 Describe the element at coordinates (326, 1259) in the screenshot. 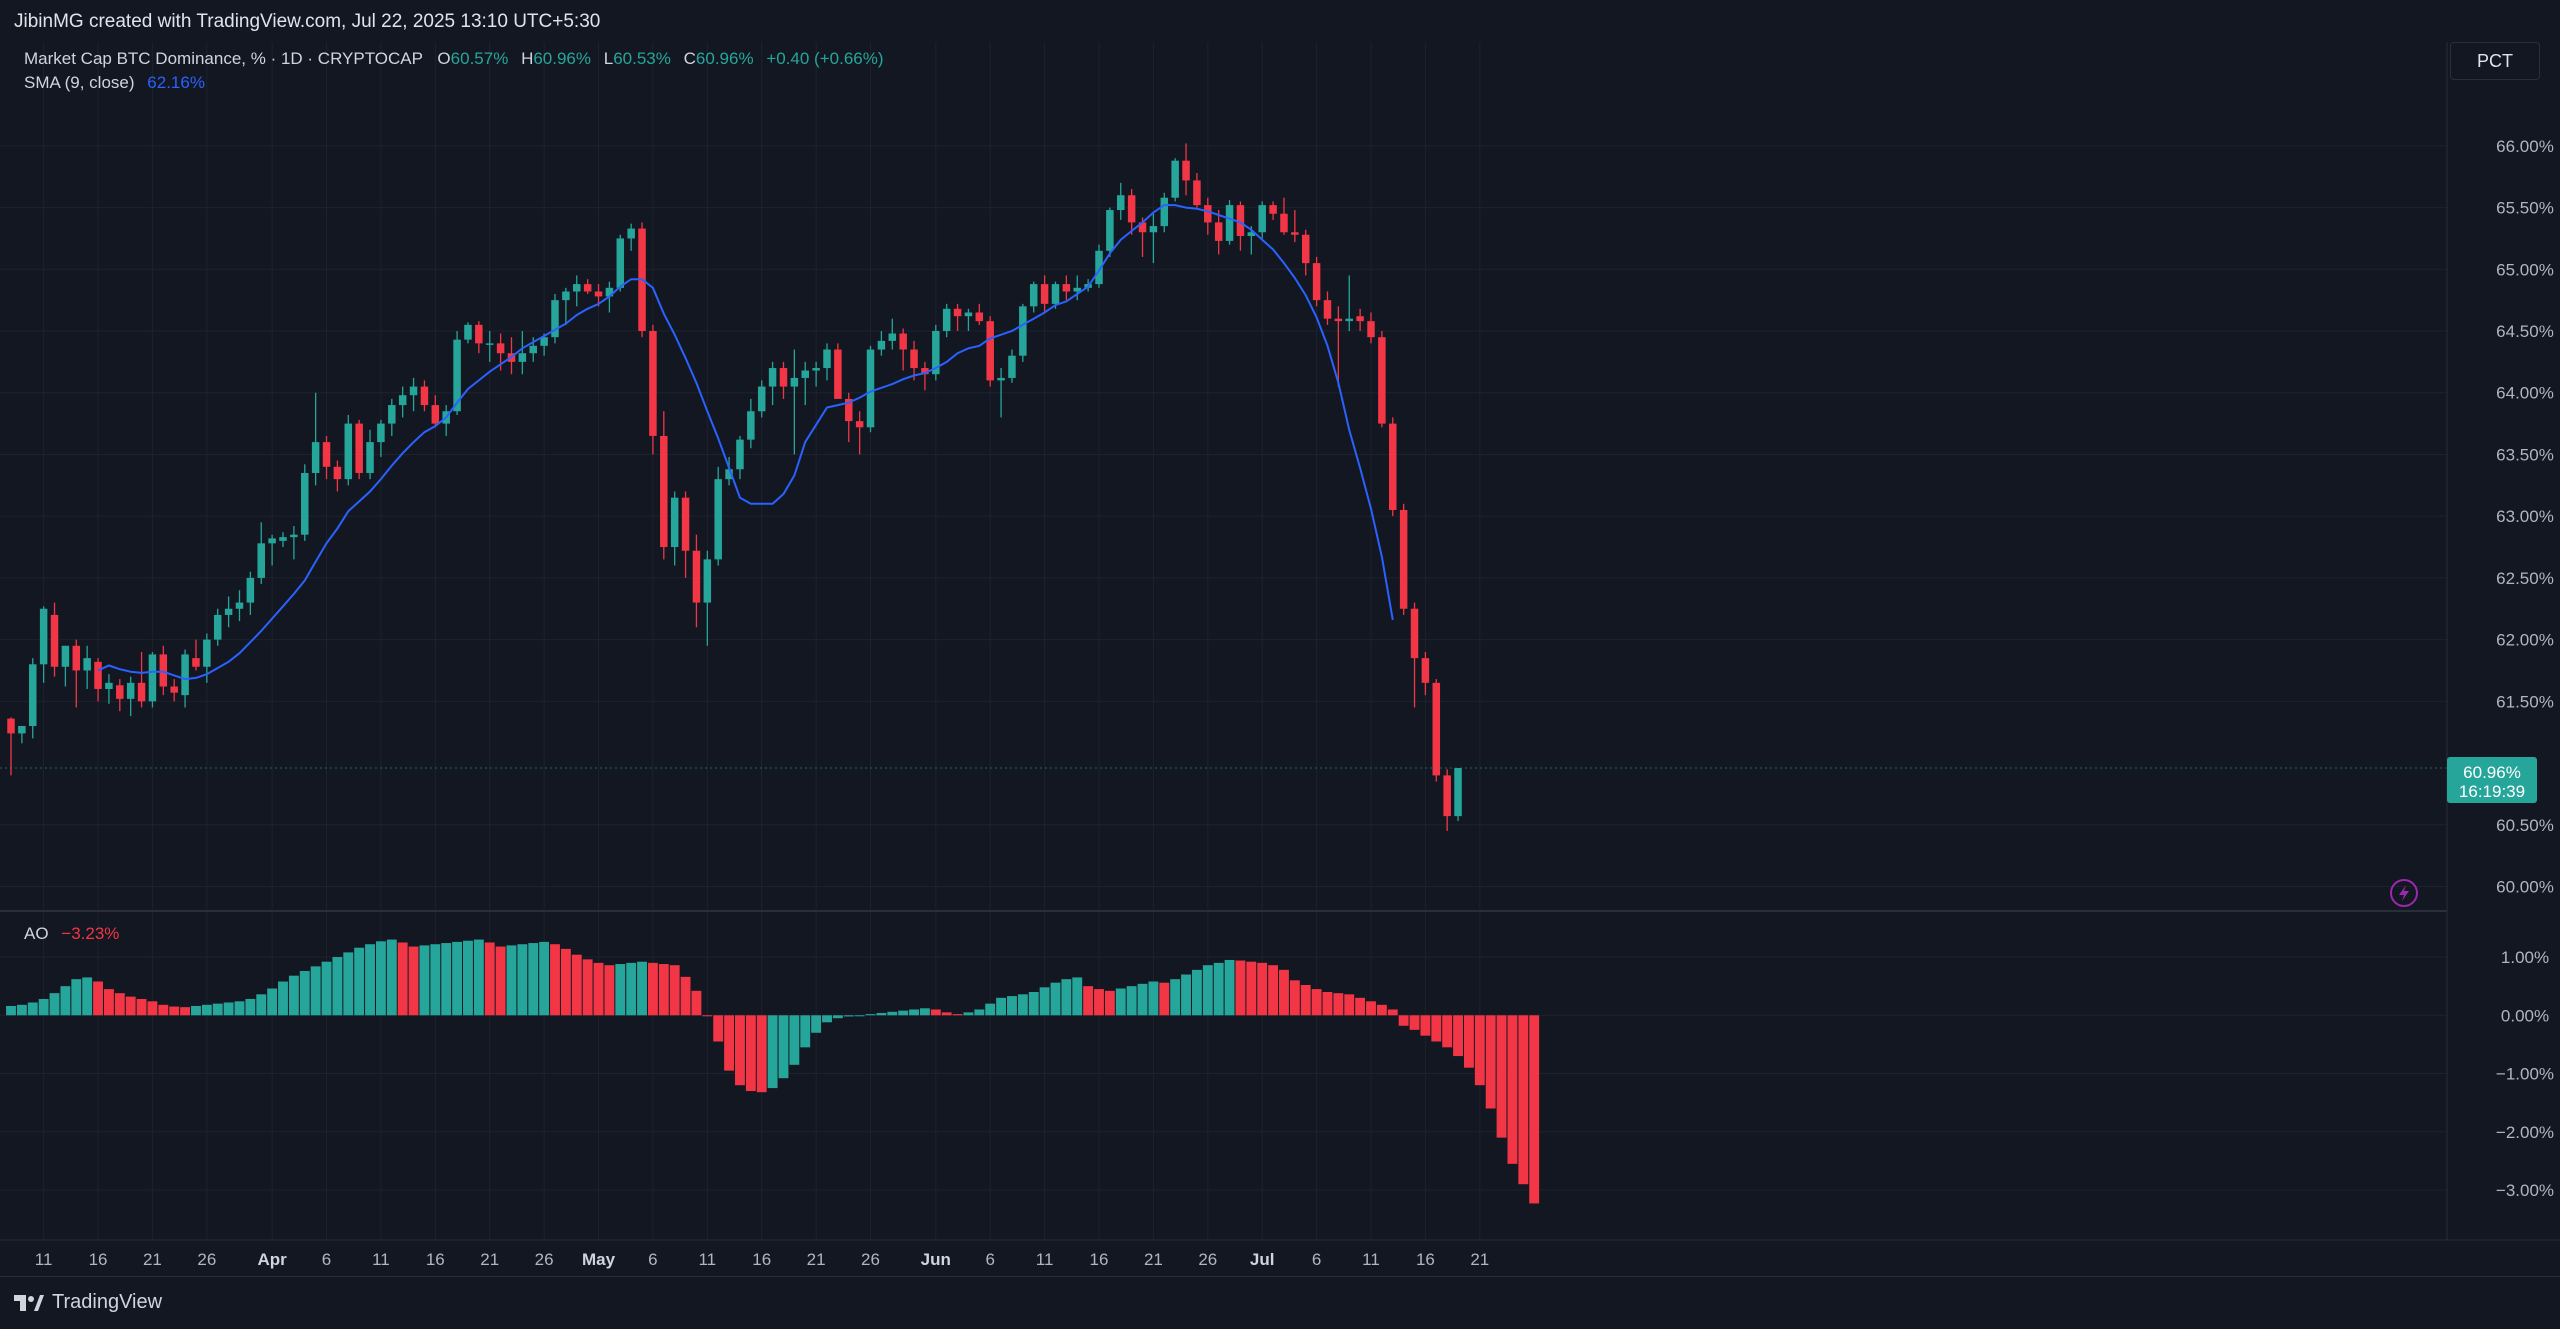

I see `time-tick-label: 6` at that location.